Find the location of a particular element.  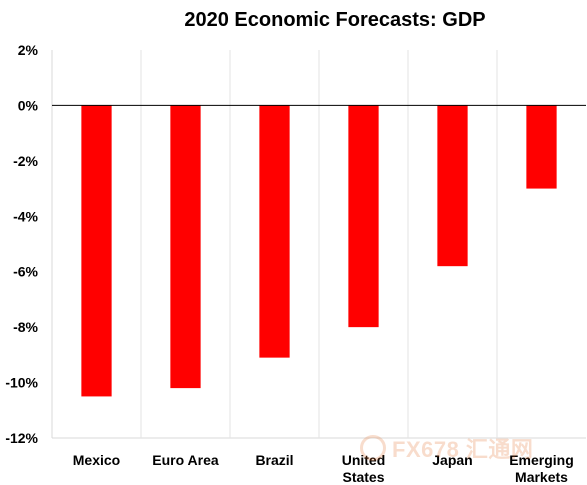

bar-united-states is located at coordinates (363, 216).